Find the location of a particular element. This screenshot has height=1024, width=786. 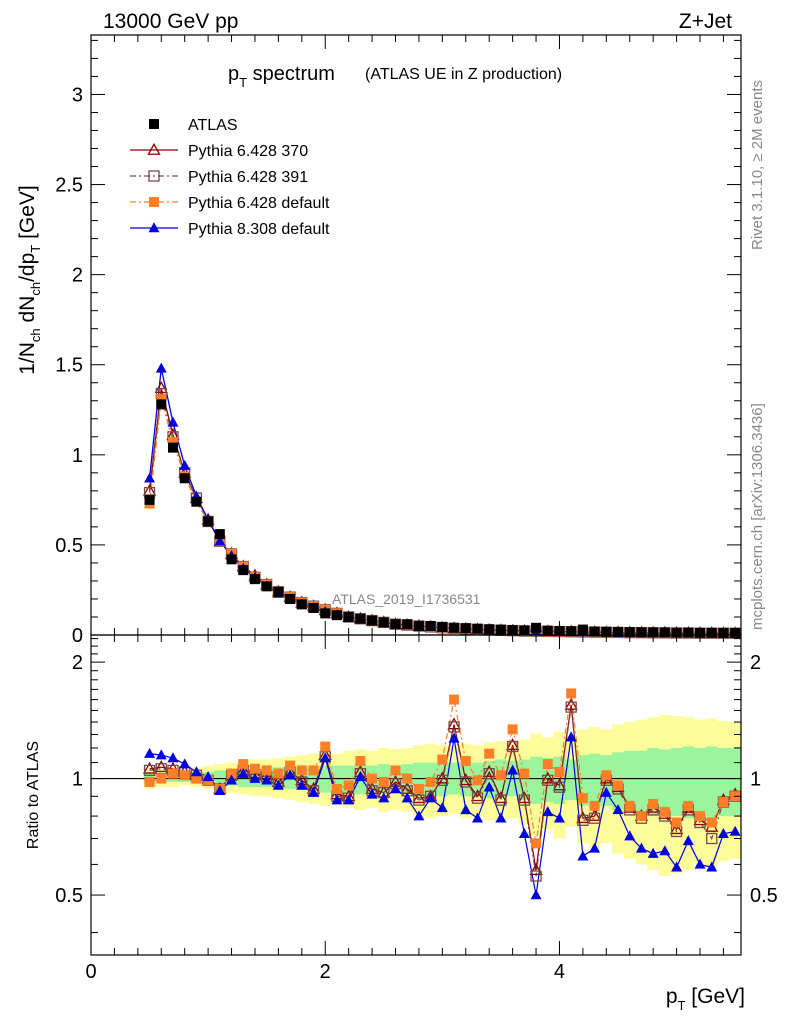

x-tick-label-0: 0 is located at coordinates (90, 972).